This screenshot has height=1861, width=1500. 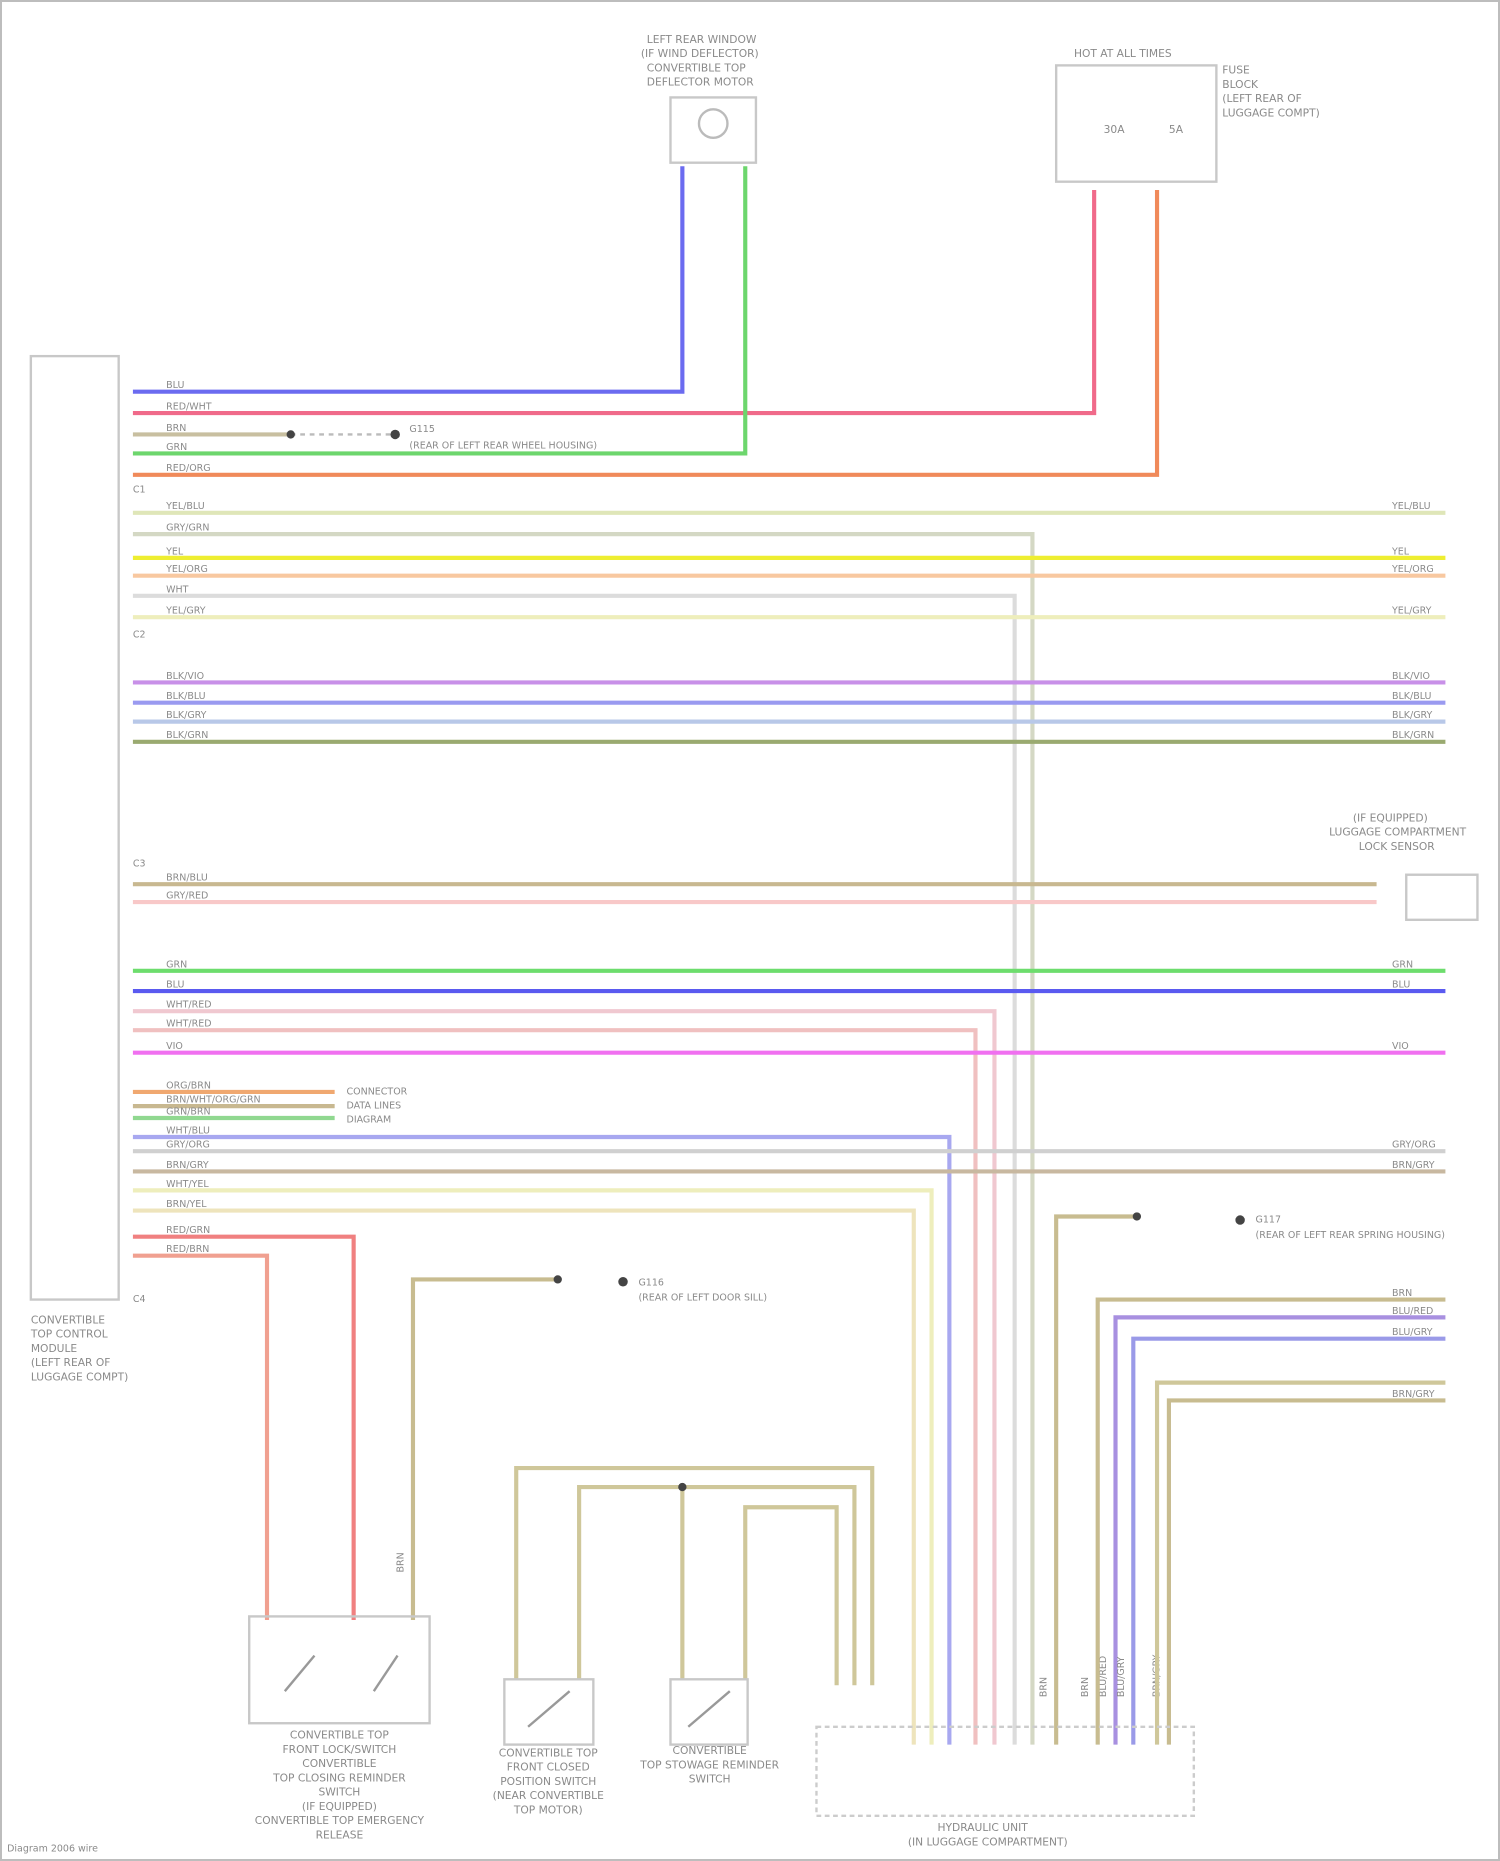 I want to click on top_switch-label: (IF EQUIPPED), so click(x=339, y=1806).